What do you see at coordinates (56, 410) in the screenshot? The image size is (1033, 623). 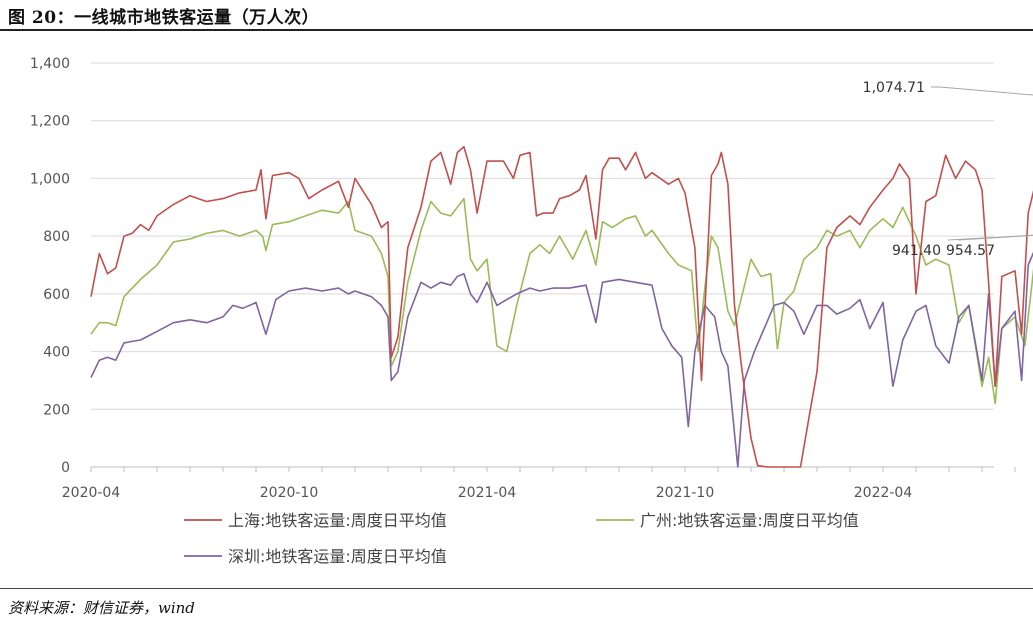 I see `y-tick-label: 200` at bounding box center [56, 410].